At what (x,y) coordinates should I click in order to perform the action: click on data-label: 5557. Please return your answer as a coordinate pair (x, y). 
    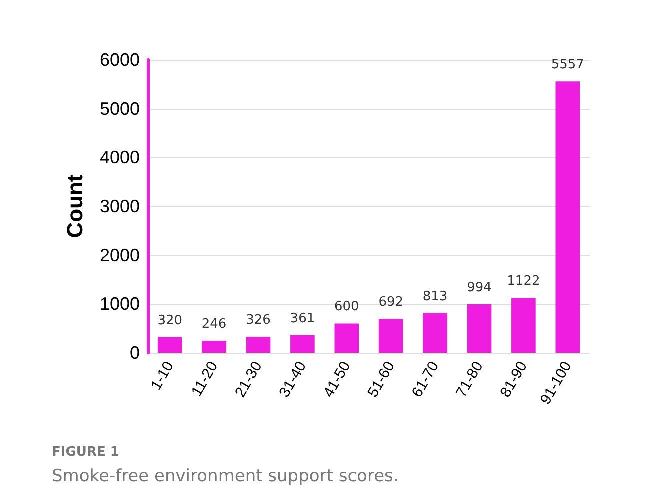
    Looking at the image, I should click on (567, 65).